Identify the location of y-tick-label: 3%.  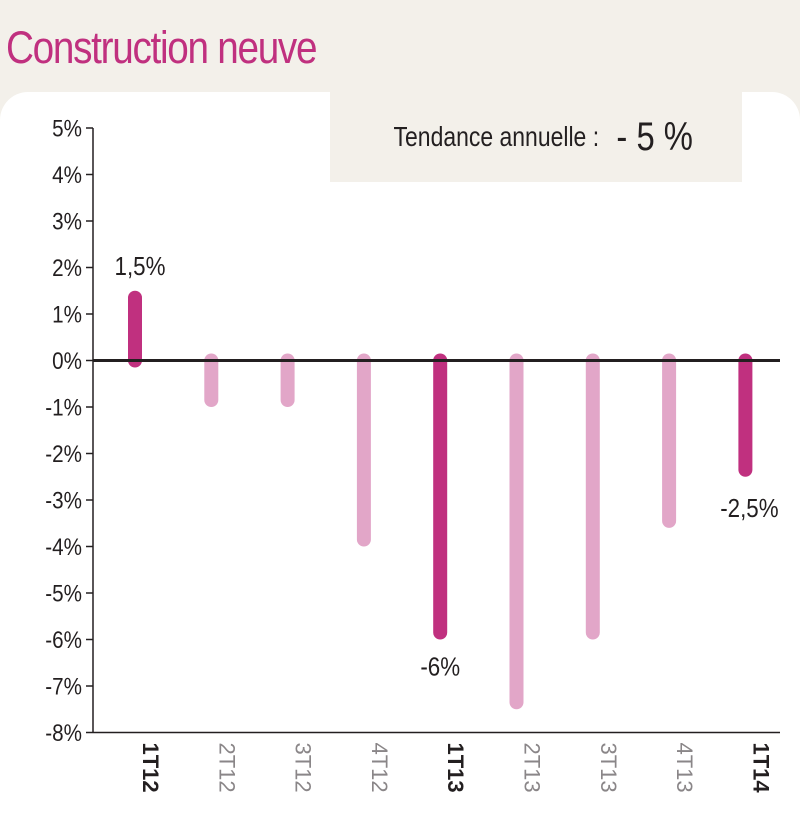
(67, 221).